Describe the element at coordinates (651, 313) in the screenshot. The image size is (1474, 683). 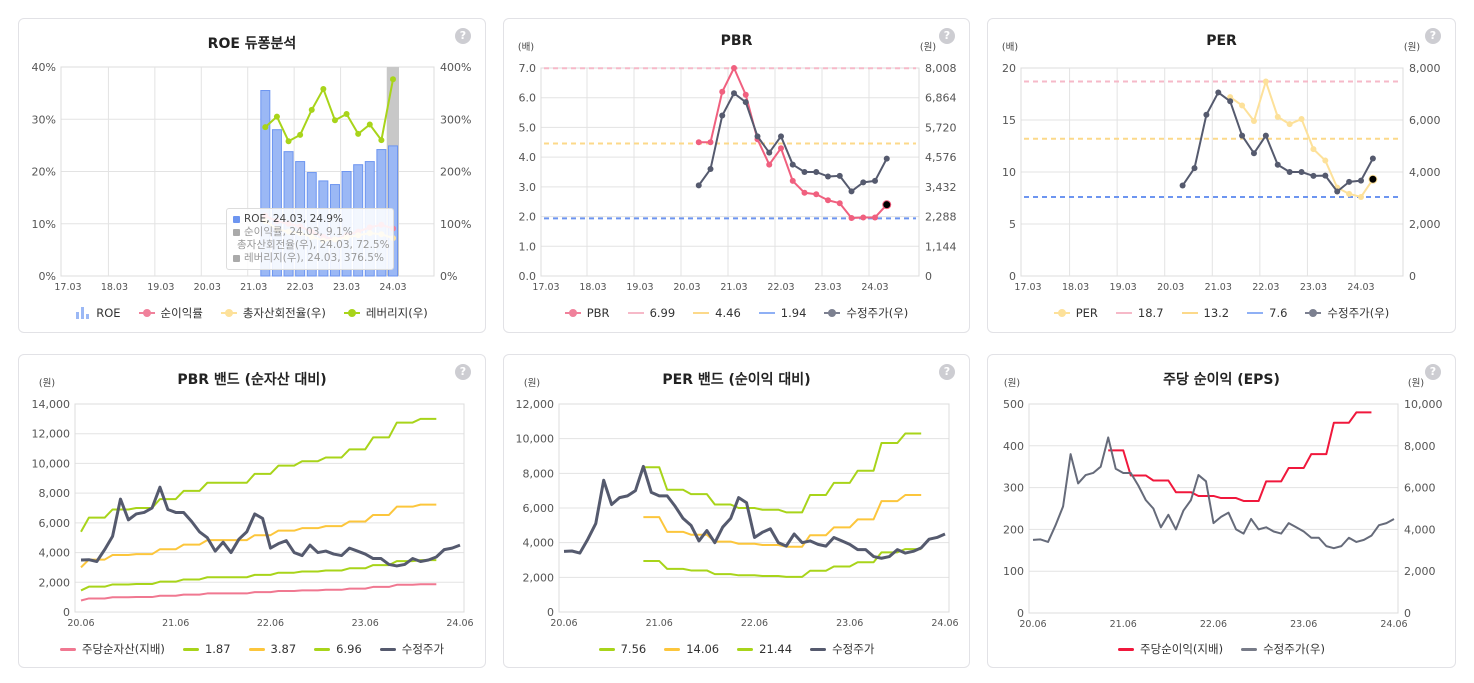
I see `legend-item: 6.99` at that location.